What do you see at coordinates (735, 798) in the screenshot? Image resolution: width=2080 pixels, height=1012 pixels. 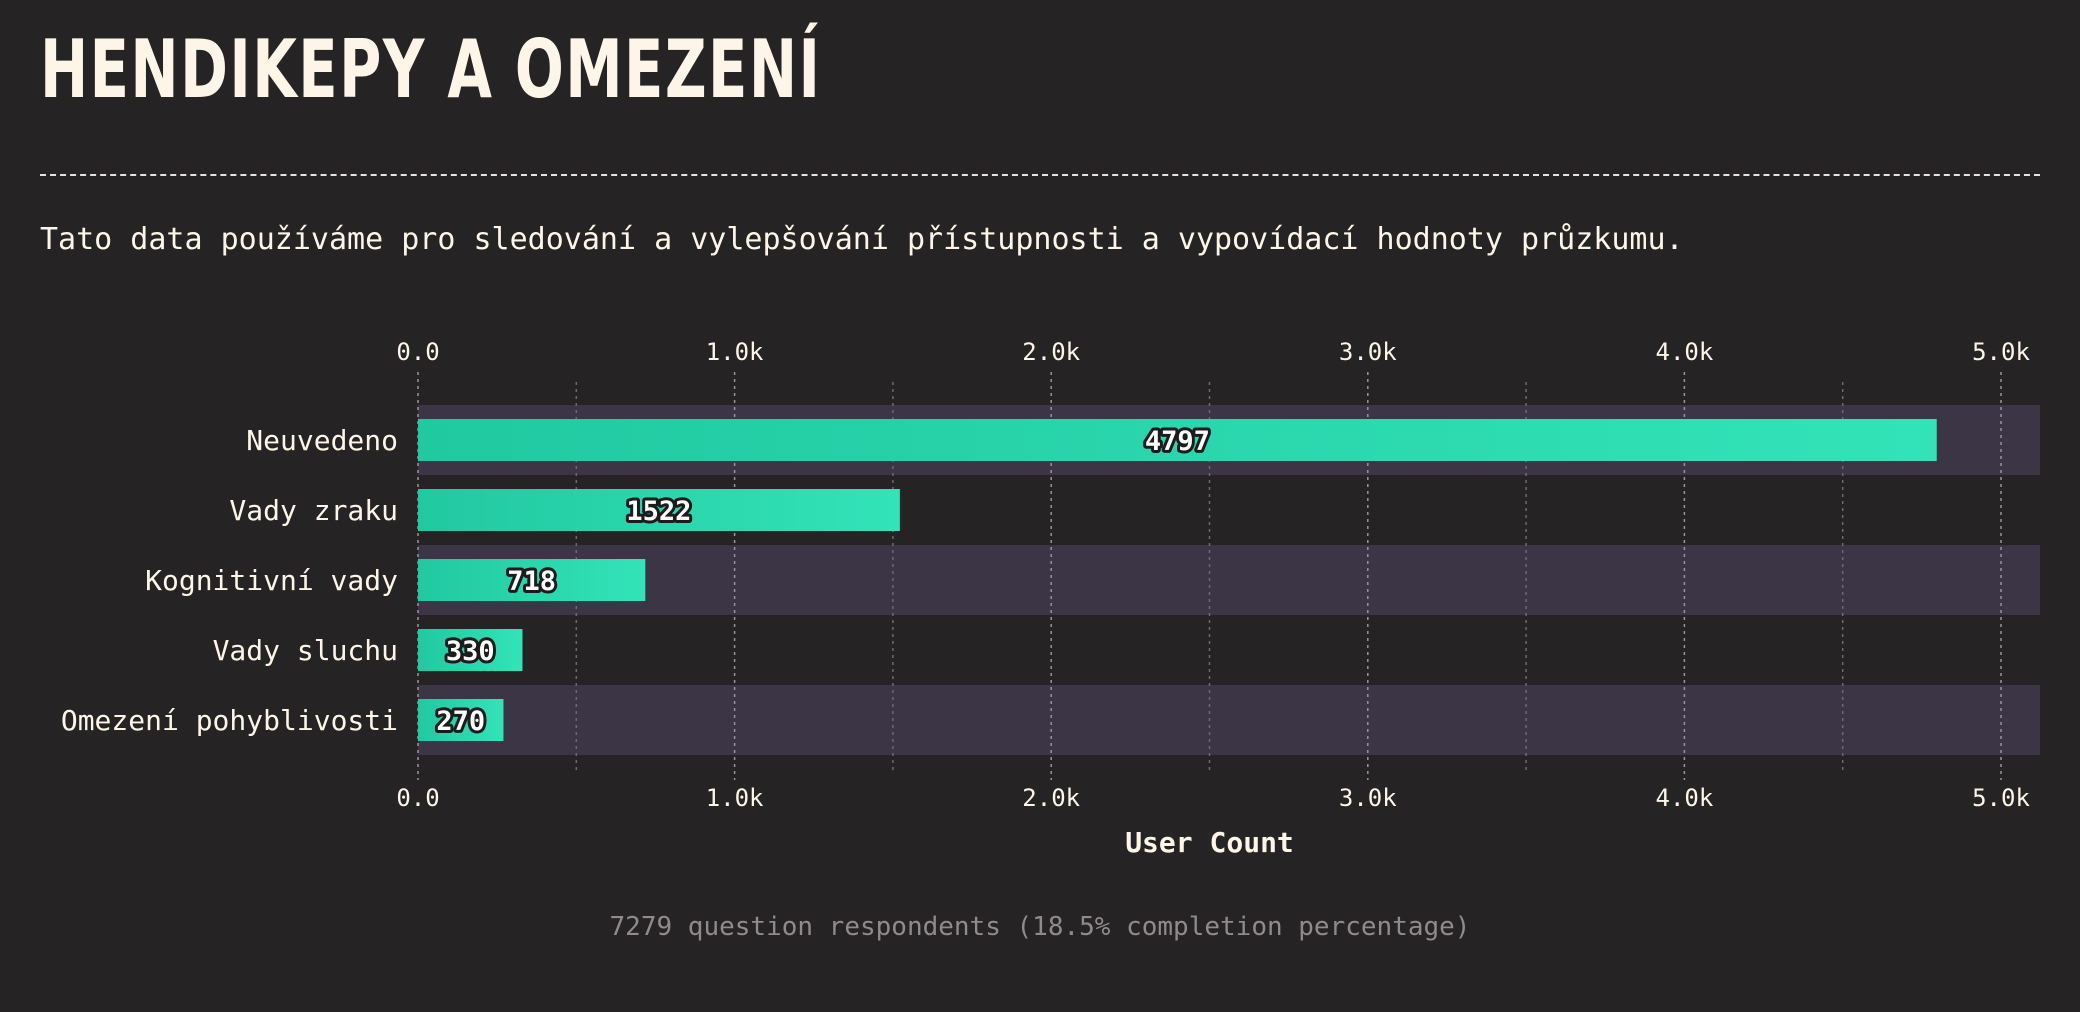 I see `x-tick-label-bottom: 1.0k` at bounding box center [735, 798].